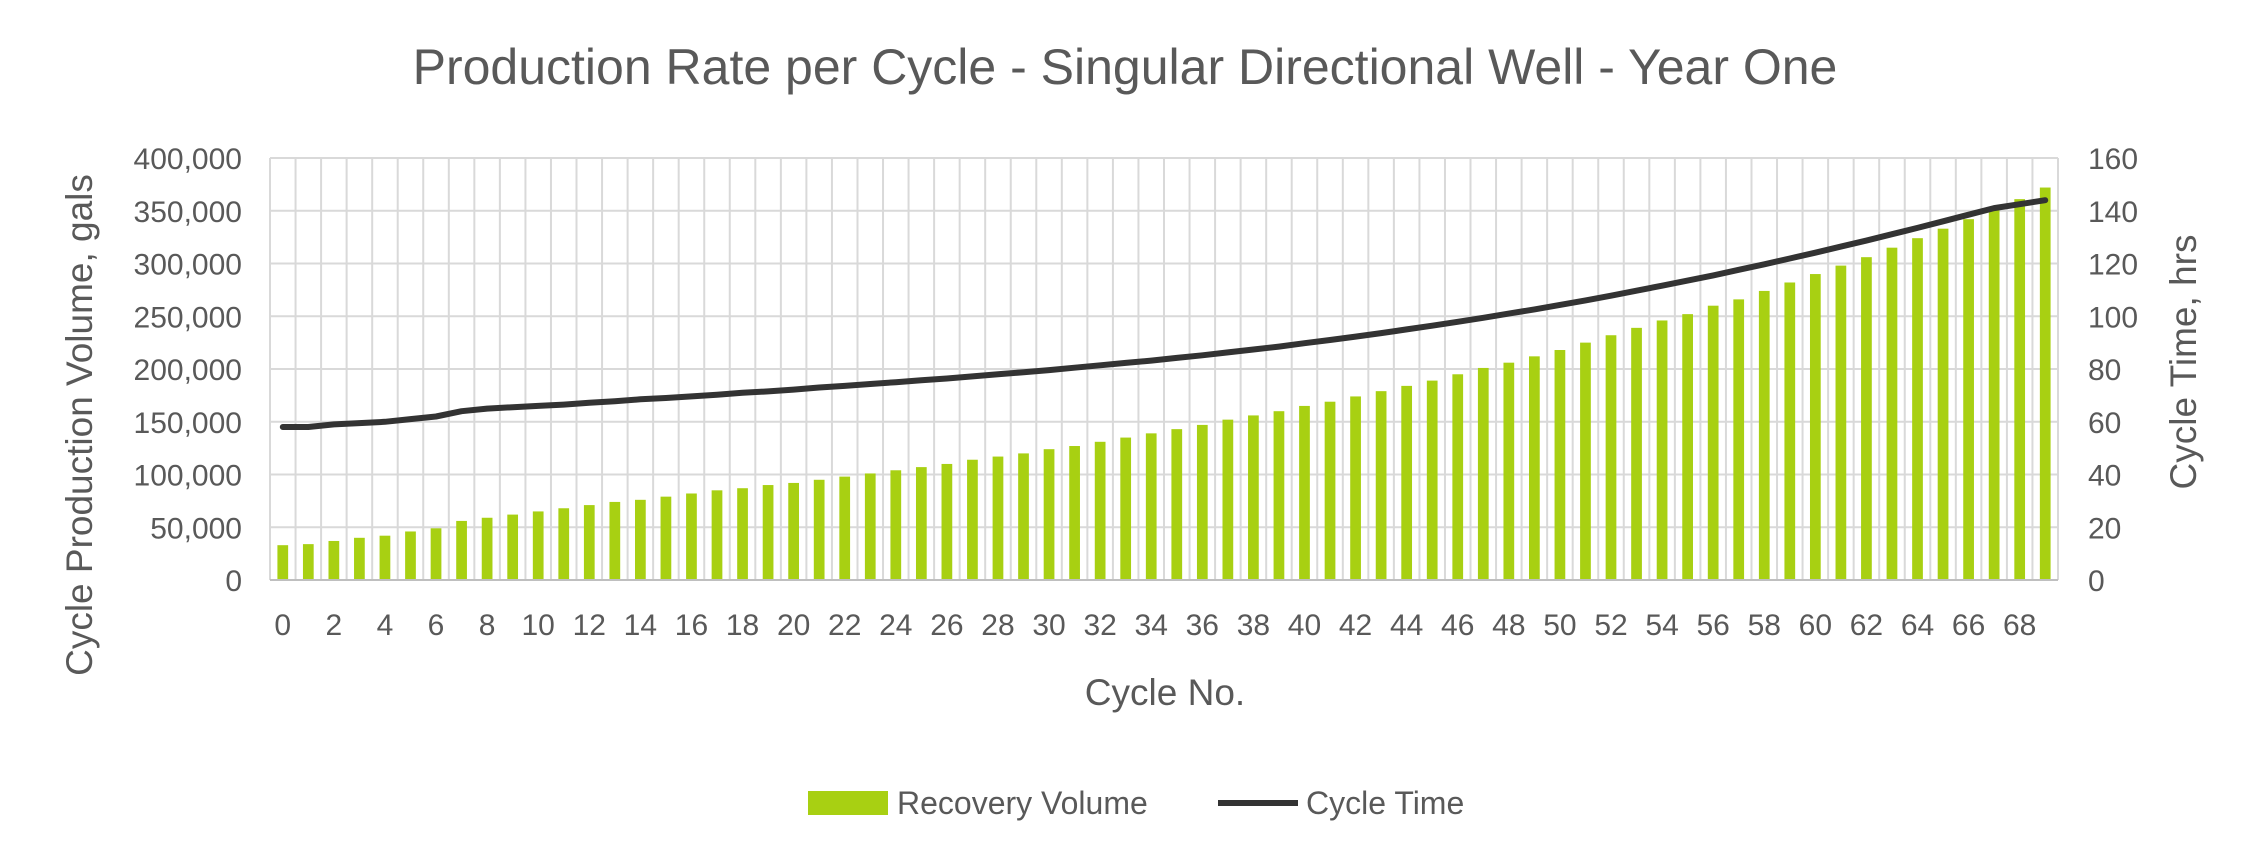 Image resolution: width=2250 pixels, height=853 pixels. What do you see at coordinates (2104, 528) in the screenshot?
I see `y-tick-right: 20` at bounding box center [2104, 528].